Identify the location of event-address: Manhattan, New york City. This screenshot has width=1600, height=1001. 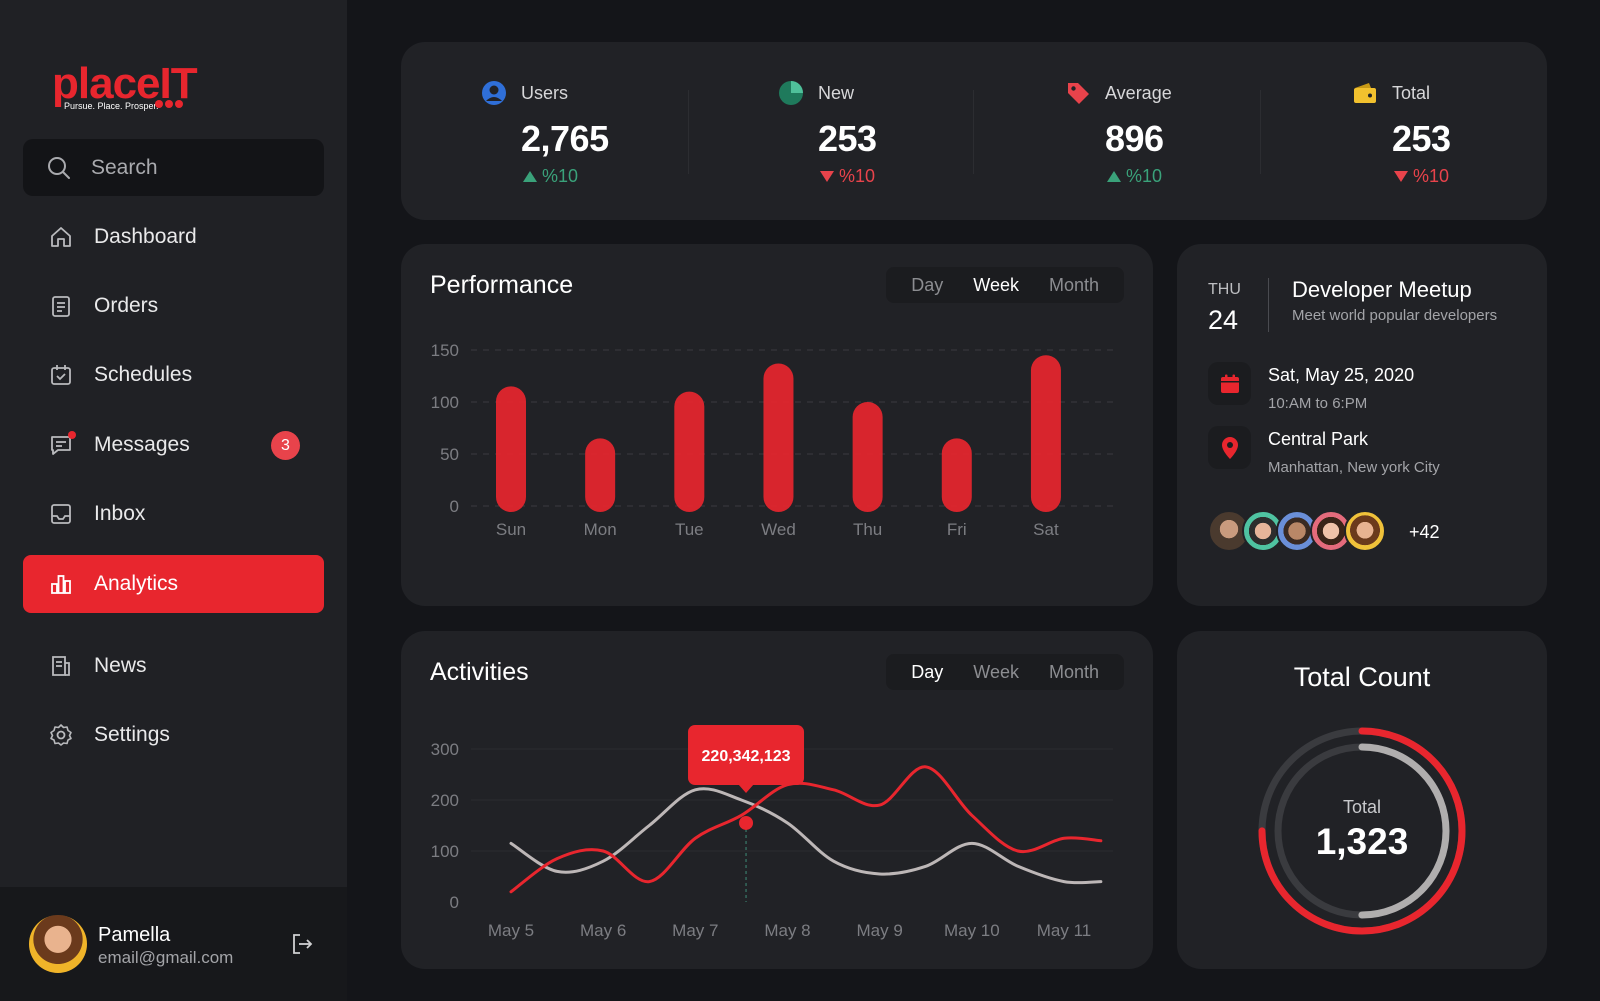
(1354, 467).